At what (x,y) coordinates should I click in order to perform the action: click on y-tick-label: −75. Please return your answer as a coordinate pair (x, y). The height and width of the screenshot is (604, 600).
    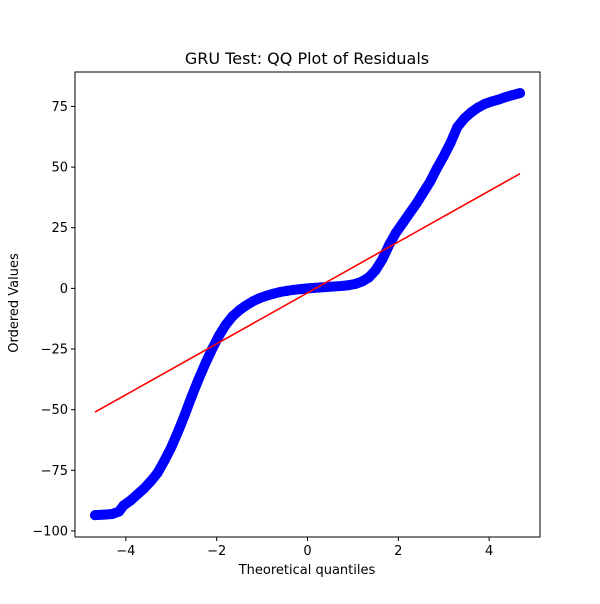
    Looking at the image, I should click on (54, 471).